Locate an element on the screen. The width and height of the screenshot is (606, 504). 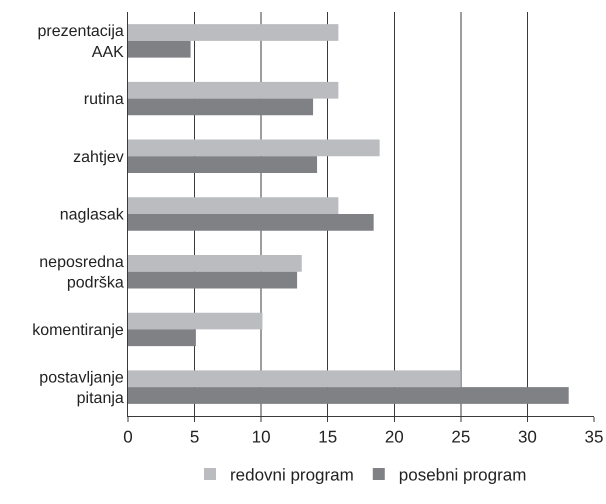
y-tick-label: neposredna podrška is located at coordinates (81, 273).